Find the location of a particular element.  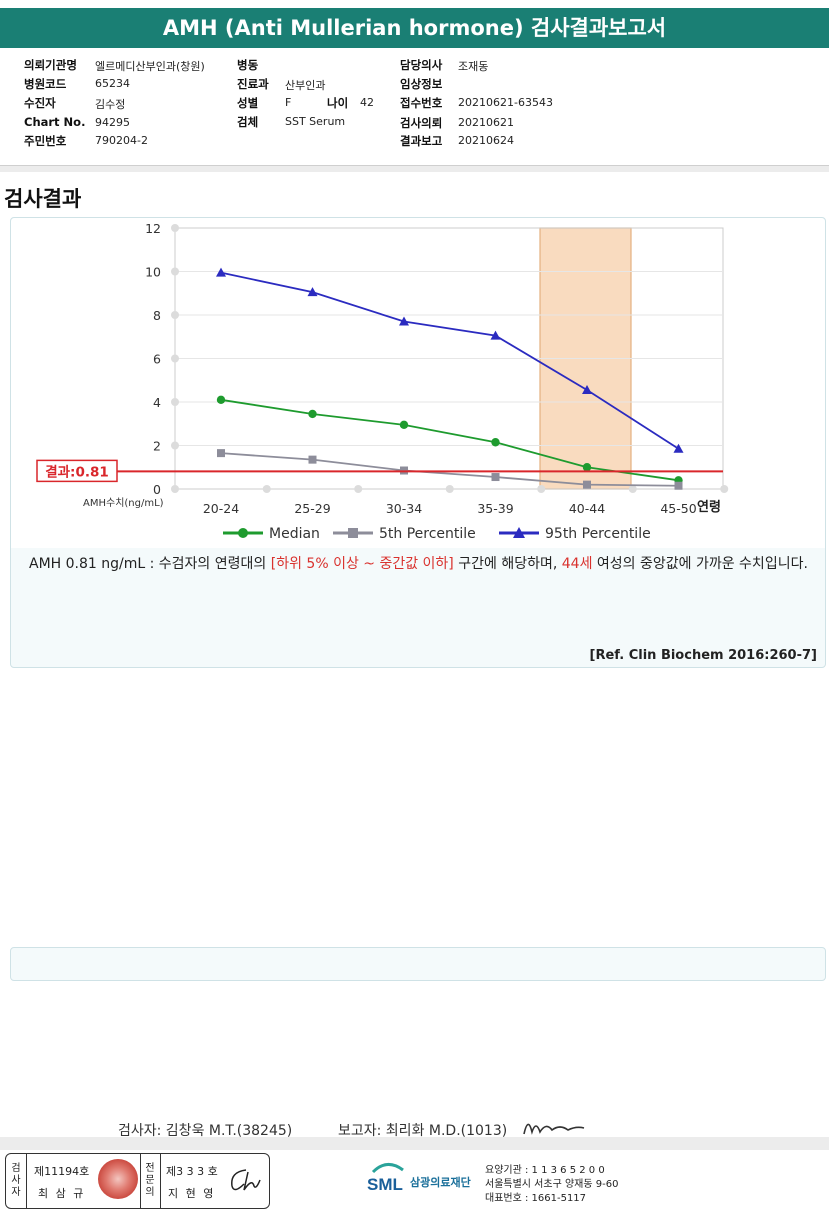

legend-label: Median is located at coordinates (294, 534).